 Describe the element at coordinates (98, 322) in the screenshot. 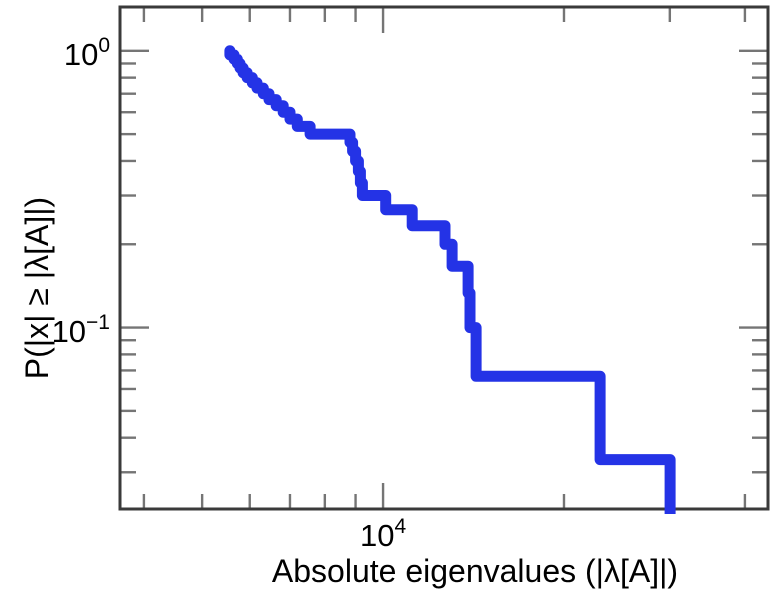

I see `tick-exponent: −1` at that location.